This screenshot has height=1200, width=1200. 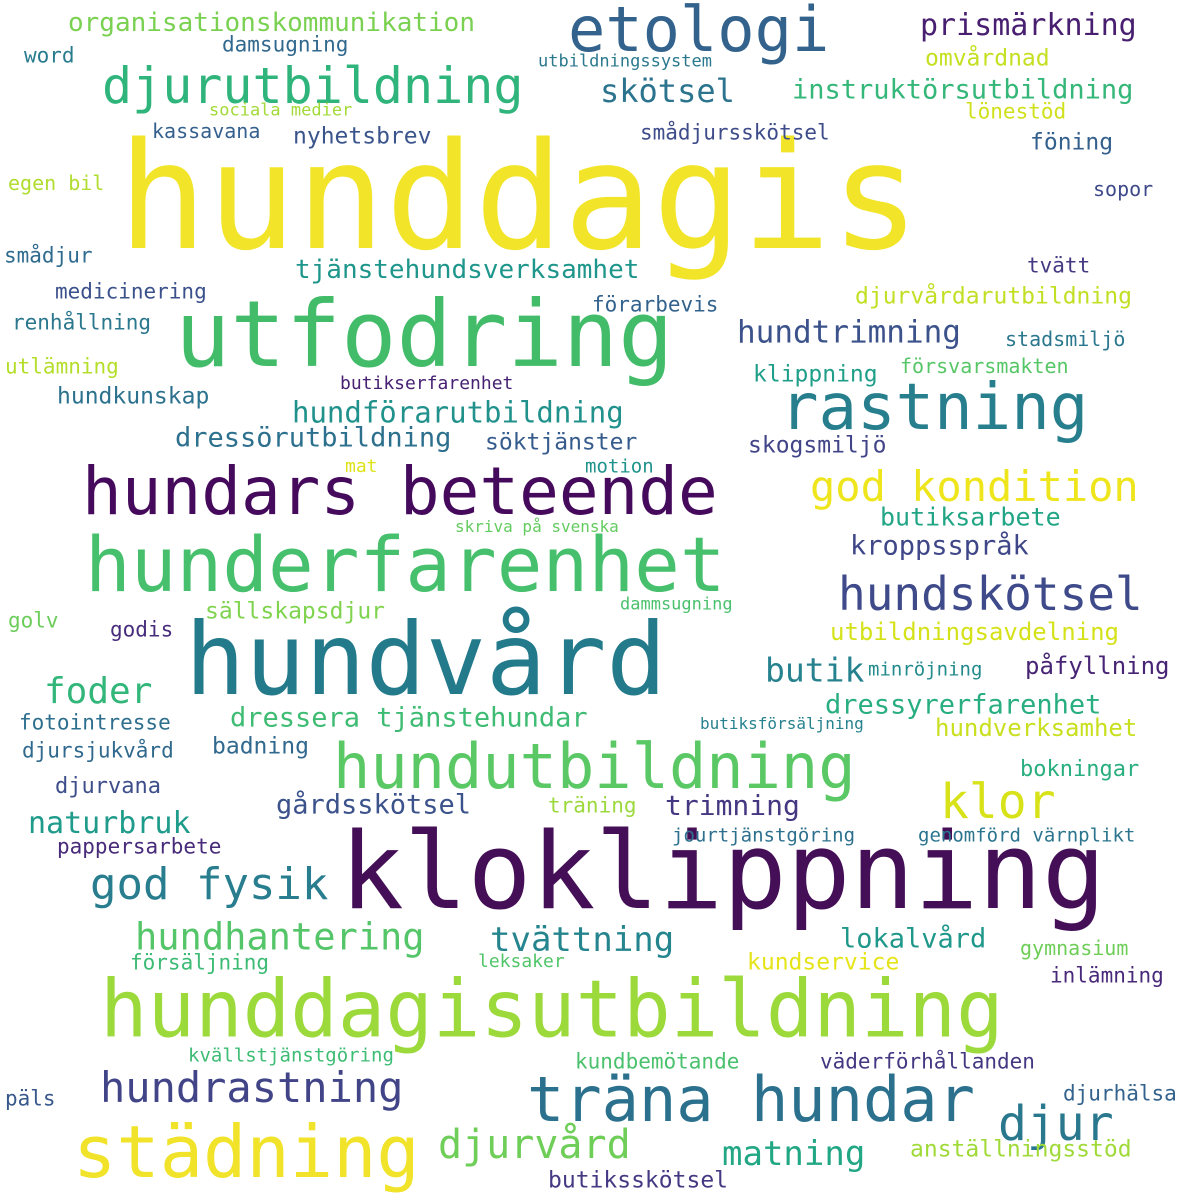 What do you see at coordinates (552, 1009) in the screenshot?
I see `word-hunddagisutbildning: hunddagisutbildning` at bounding box center [552, 1009].